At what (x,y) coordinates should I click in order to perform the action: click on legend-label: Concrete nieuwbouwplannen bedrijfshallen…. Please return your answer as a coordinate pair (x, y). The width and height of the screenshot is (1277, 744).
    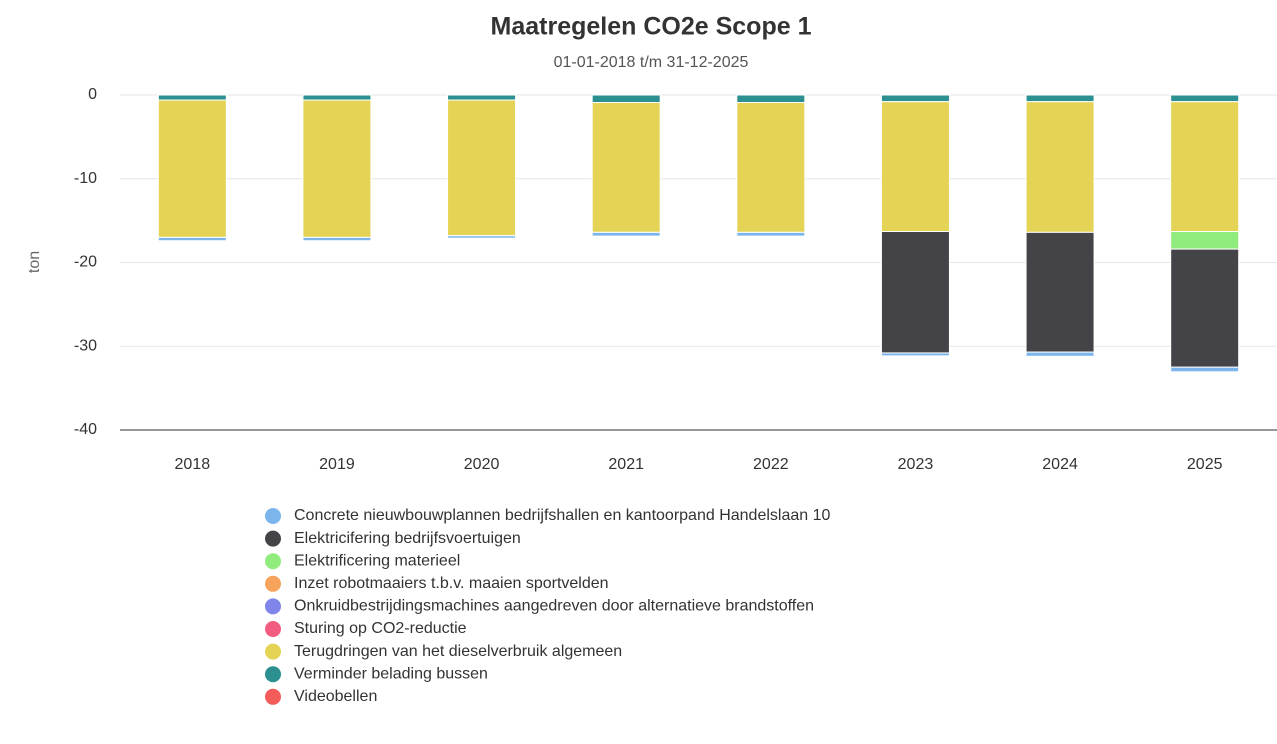
    Looking at the image, I should click on (562, 515).